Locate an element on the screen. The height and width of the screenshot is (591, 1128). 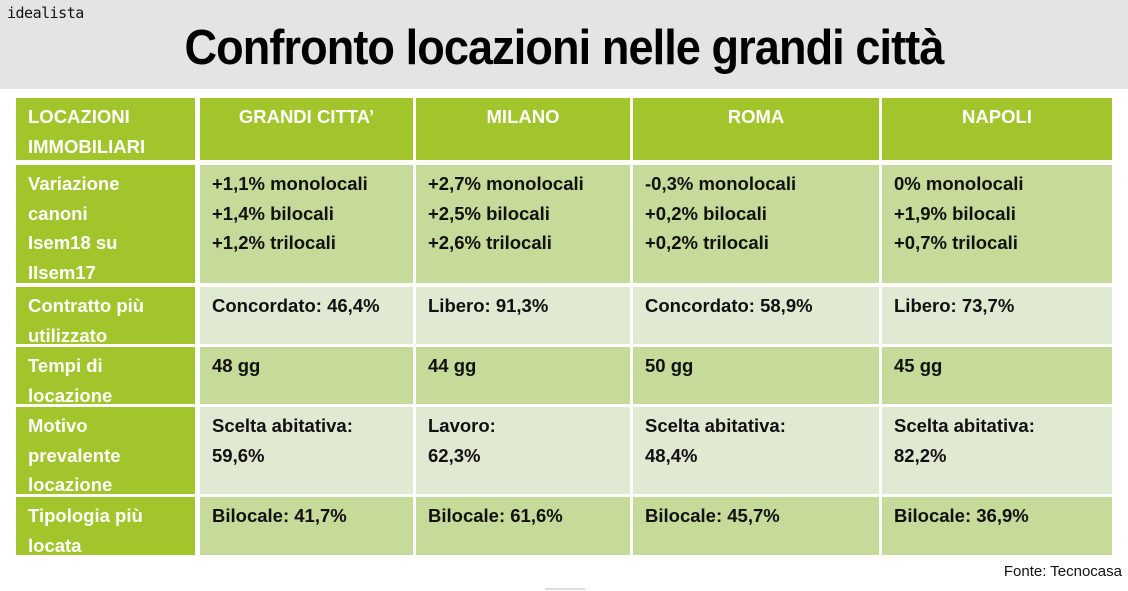
header-grandi-citta: GRANDI CITTA’ is located at coordinates (306, 129).